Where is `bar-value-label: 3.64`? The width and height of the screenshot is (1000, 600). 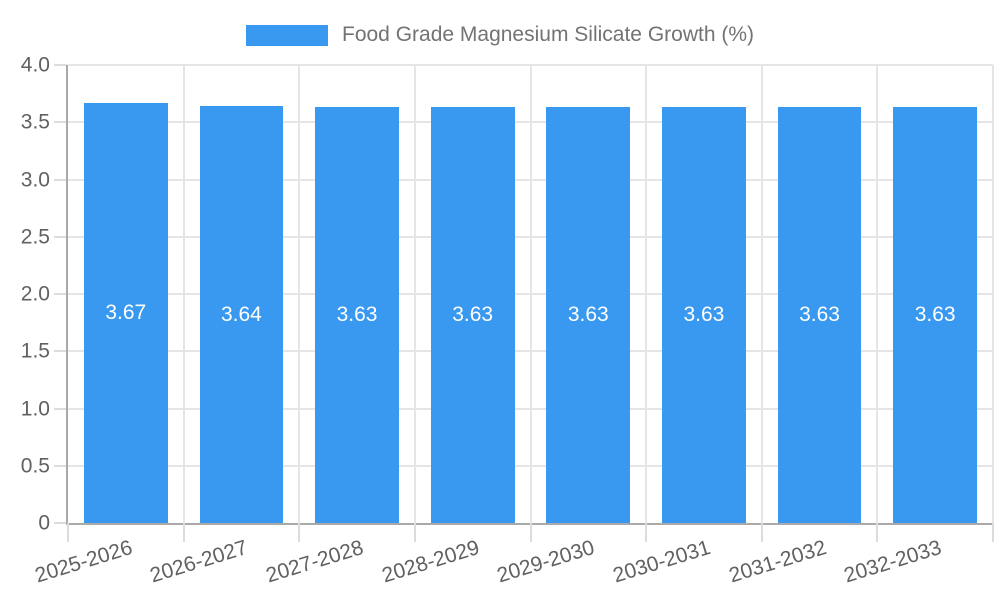
bar-value-label: 3.64 is located at coordinates (241, 314).